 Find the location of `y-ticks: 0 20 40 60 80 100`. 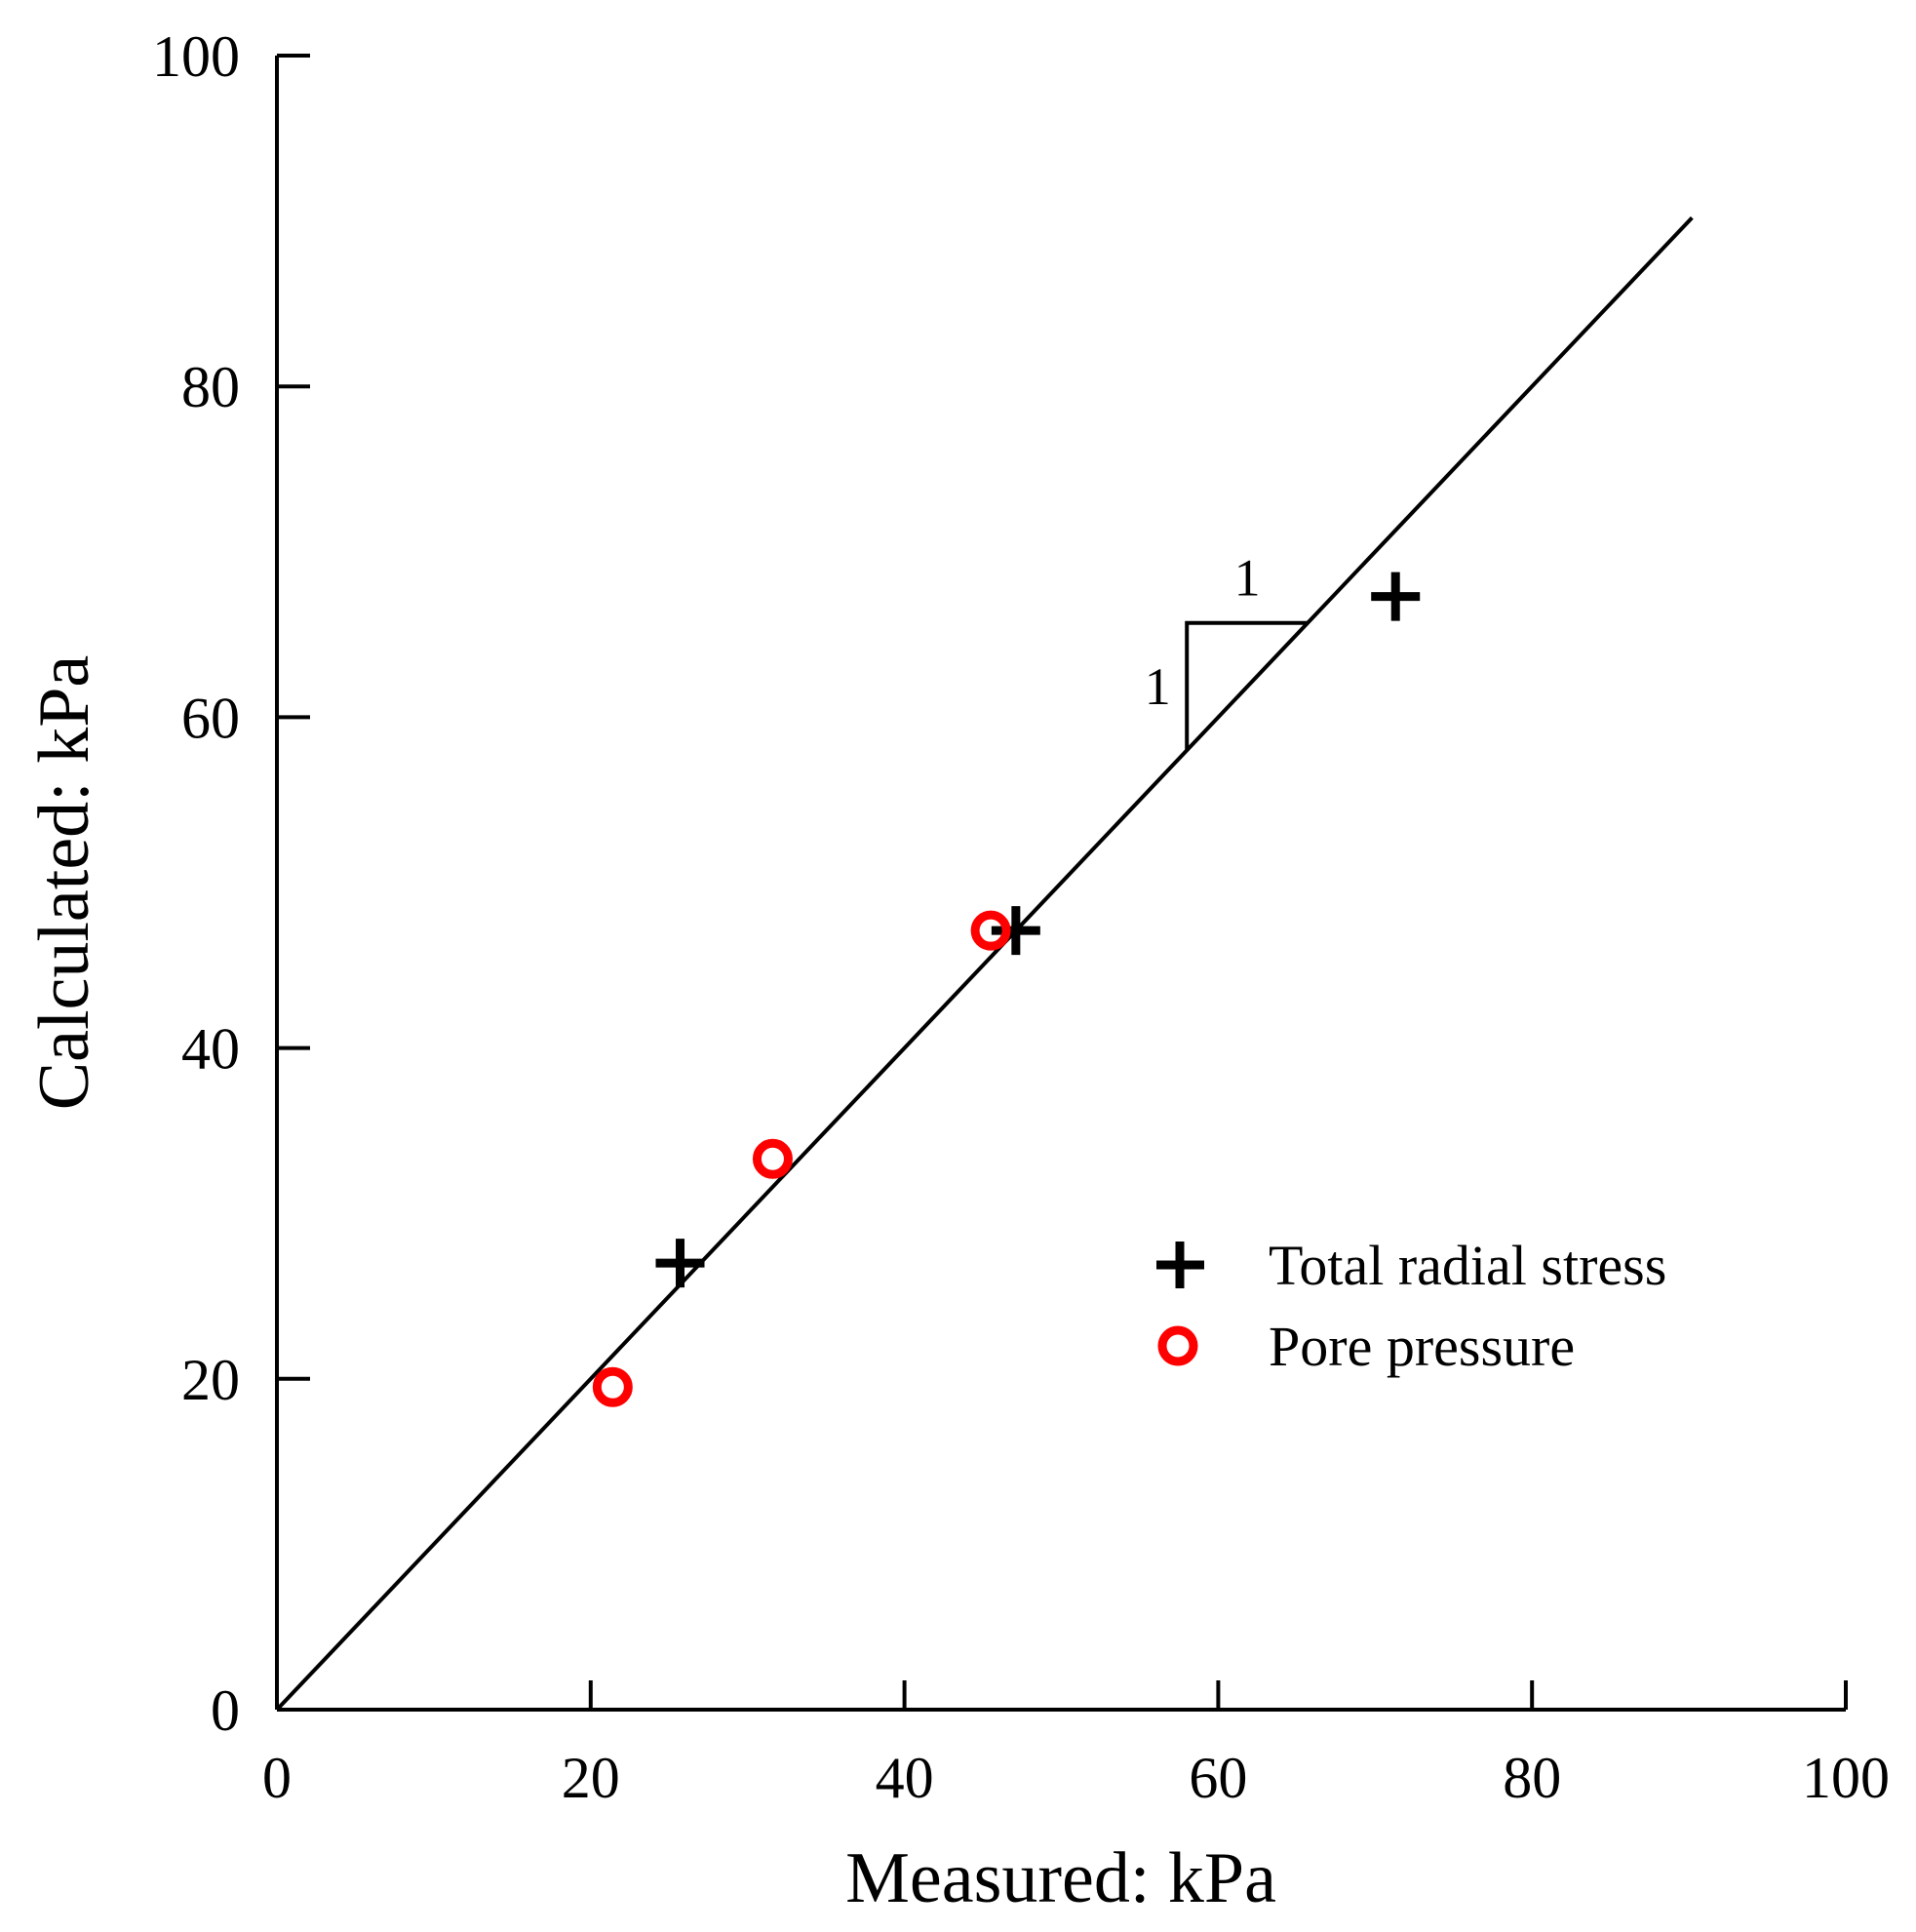

y-ticks: 0 20 40 60 80 100 is located at coordinates (231, 883).